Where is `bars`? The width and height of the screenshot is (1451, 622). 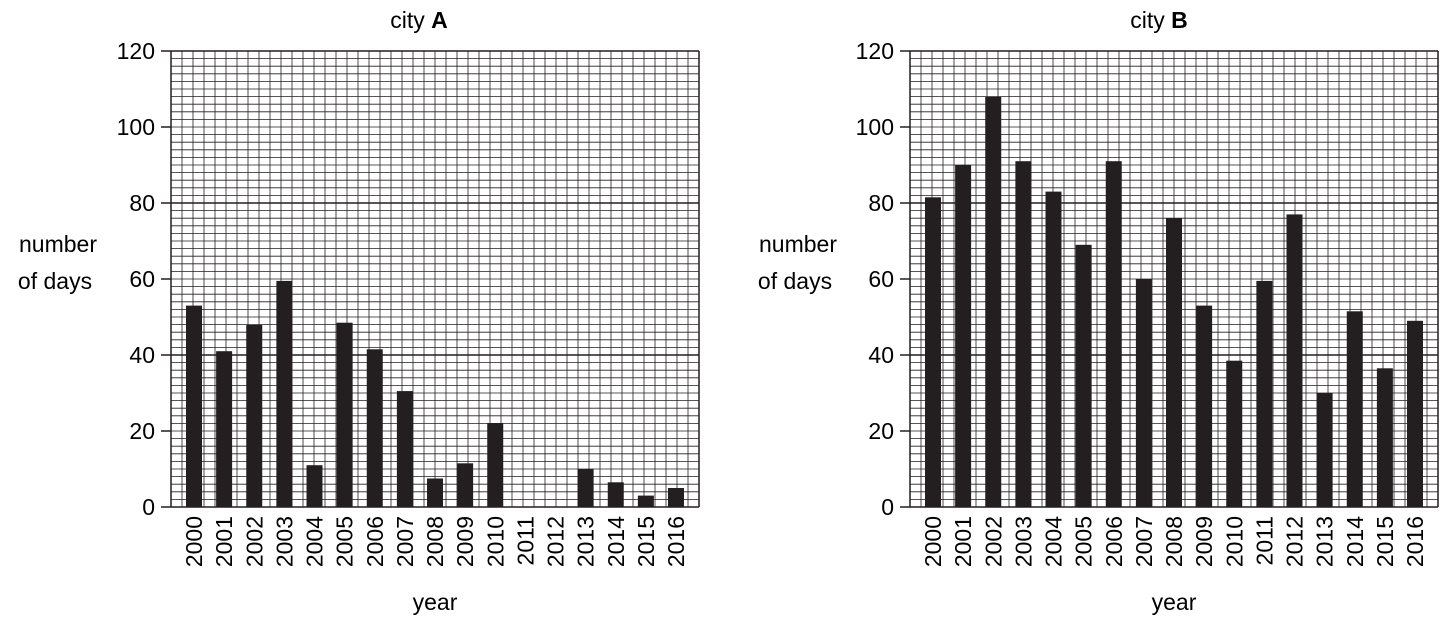 bars is located at coordinates (435, 393).